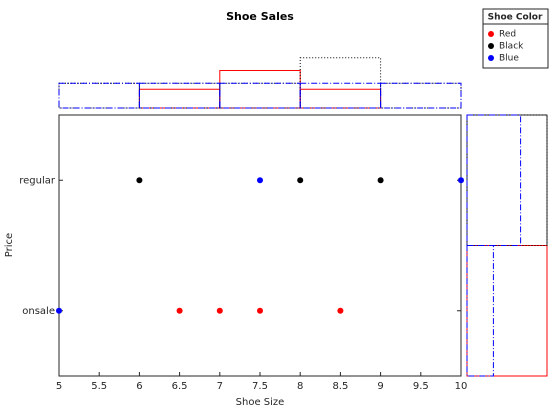 This screenshot has width=560, height=420. Describe the element at coordinates (139, 386) in the screenshot. I see `x-tick-label: 6` at that location.